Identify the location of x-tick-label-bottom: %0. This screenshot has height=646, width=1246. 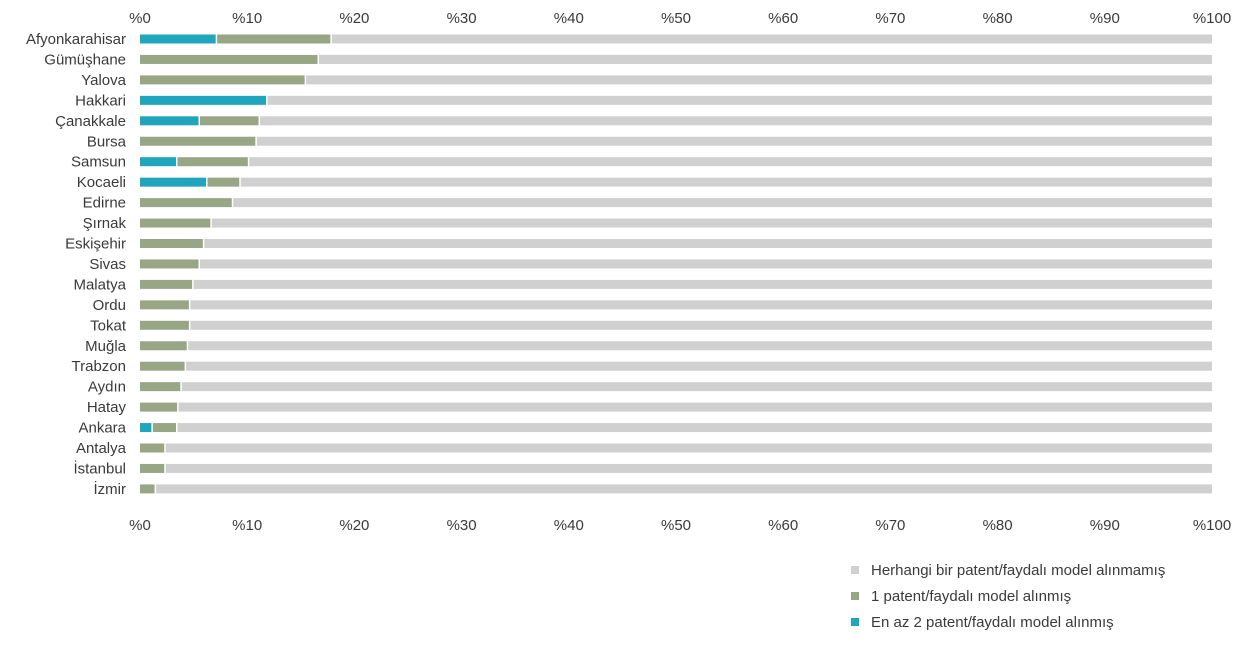
(140, 525).